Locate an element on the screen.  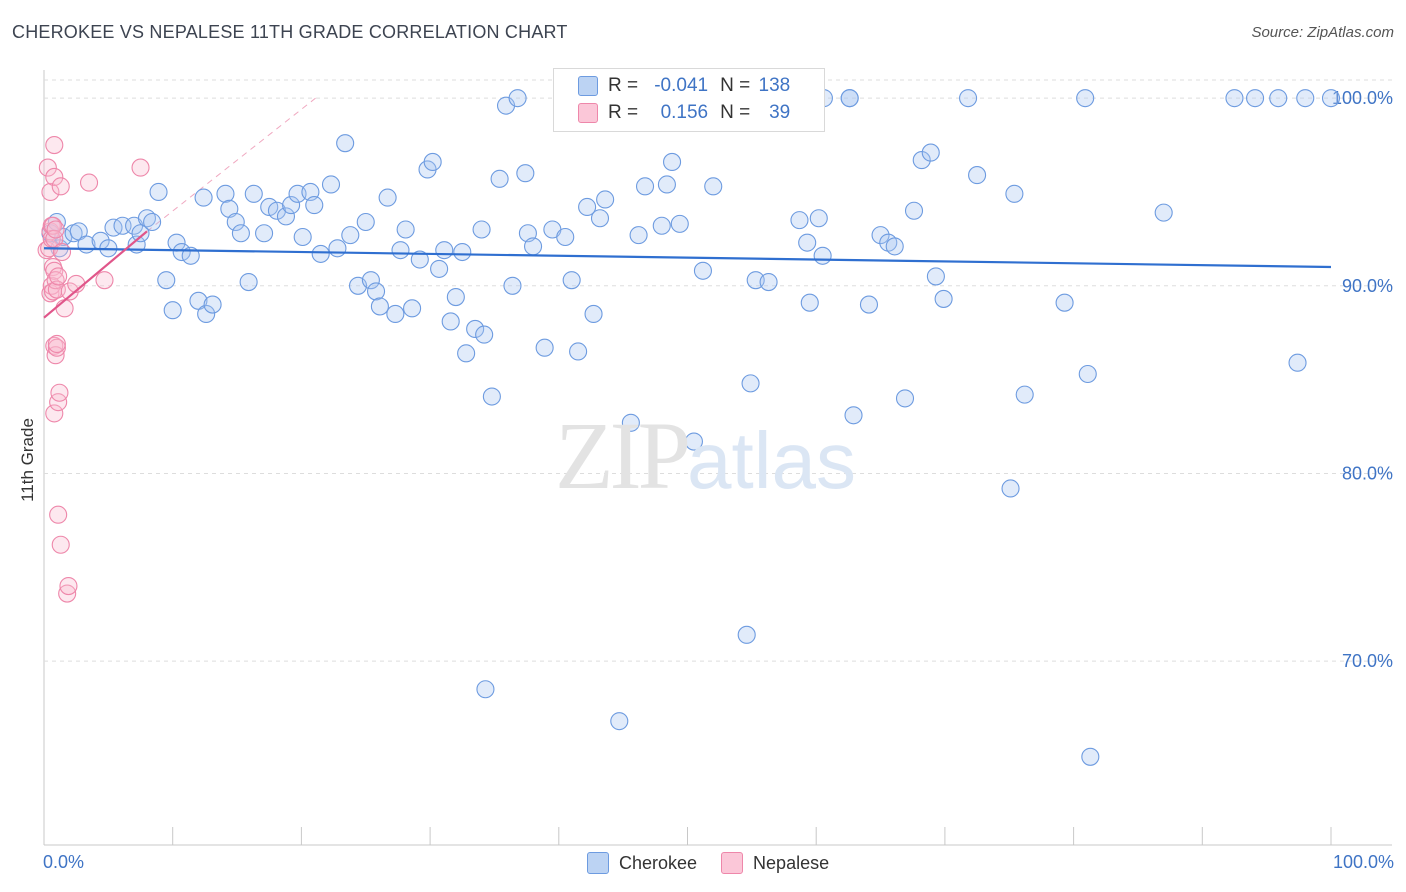
y-tick-label: 100.0% is located at coordinates (1362, 98).